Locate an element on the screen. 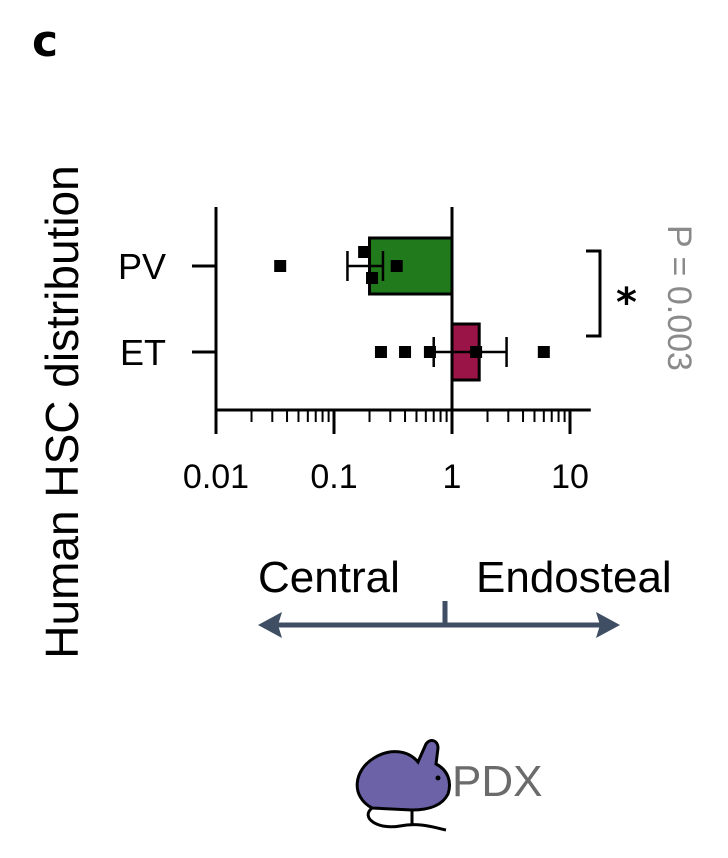 The width and height of the screenshot is (728, 858). arrow-head-right is located at coordinates (608, 625).